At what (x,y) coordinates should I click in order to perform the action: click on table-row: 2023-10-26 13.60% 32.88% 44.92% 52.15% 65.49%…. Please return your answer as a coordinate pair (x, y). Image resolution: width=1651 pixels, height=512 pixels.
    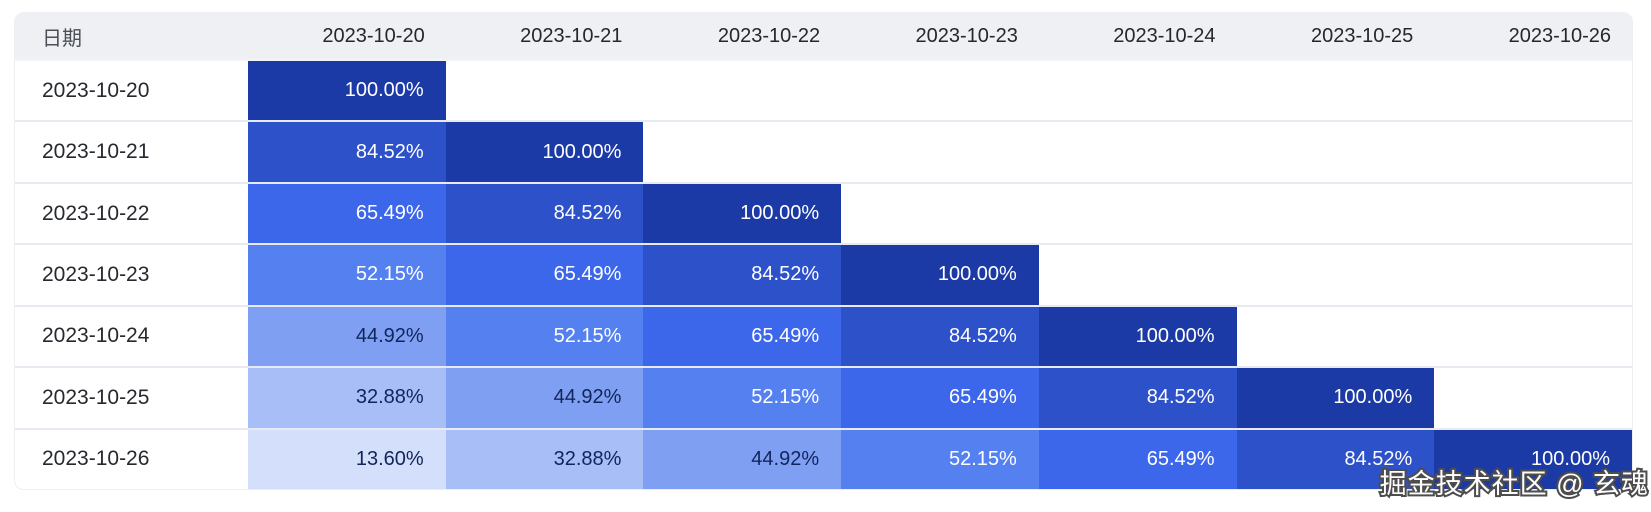
    Looking at the image, I should click on (823, 458).